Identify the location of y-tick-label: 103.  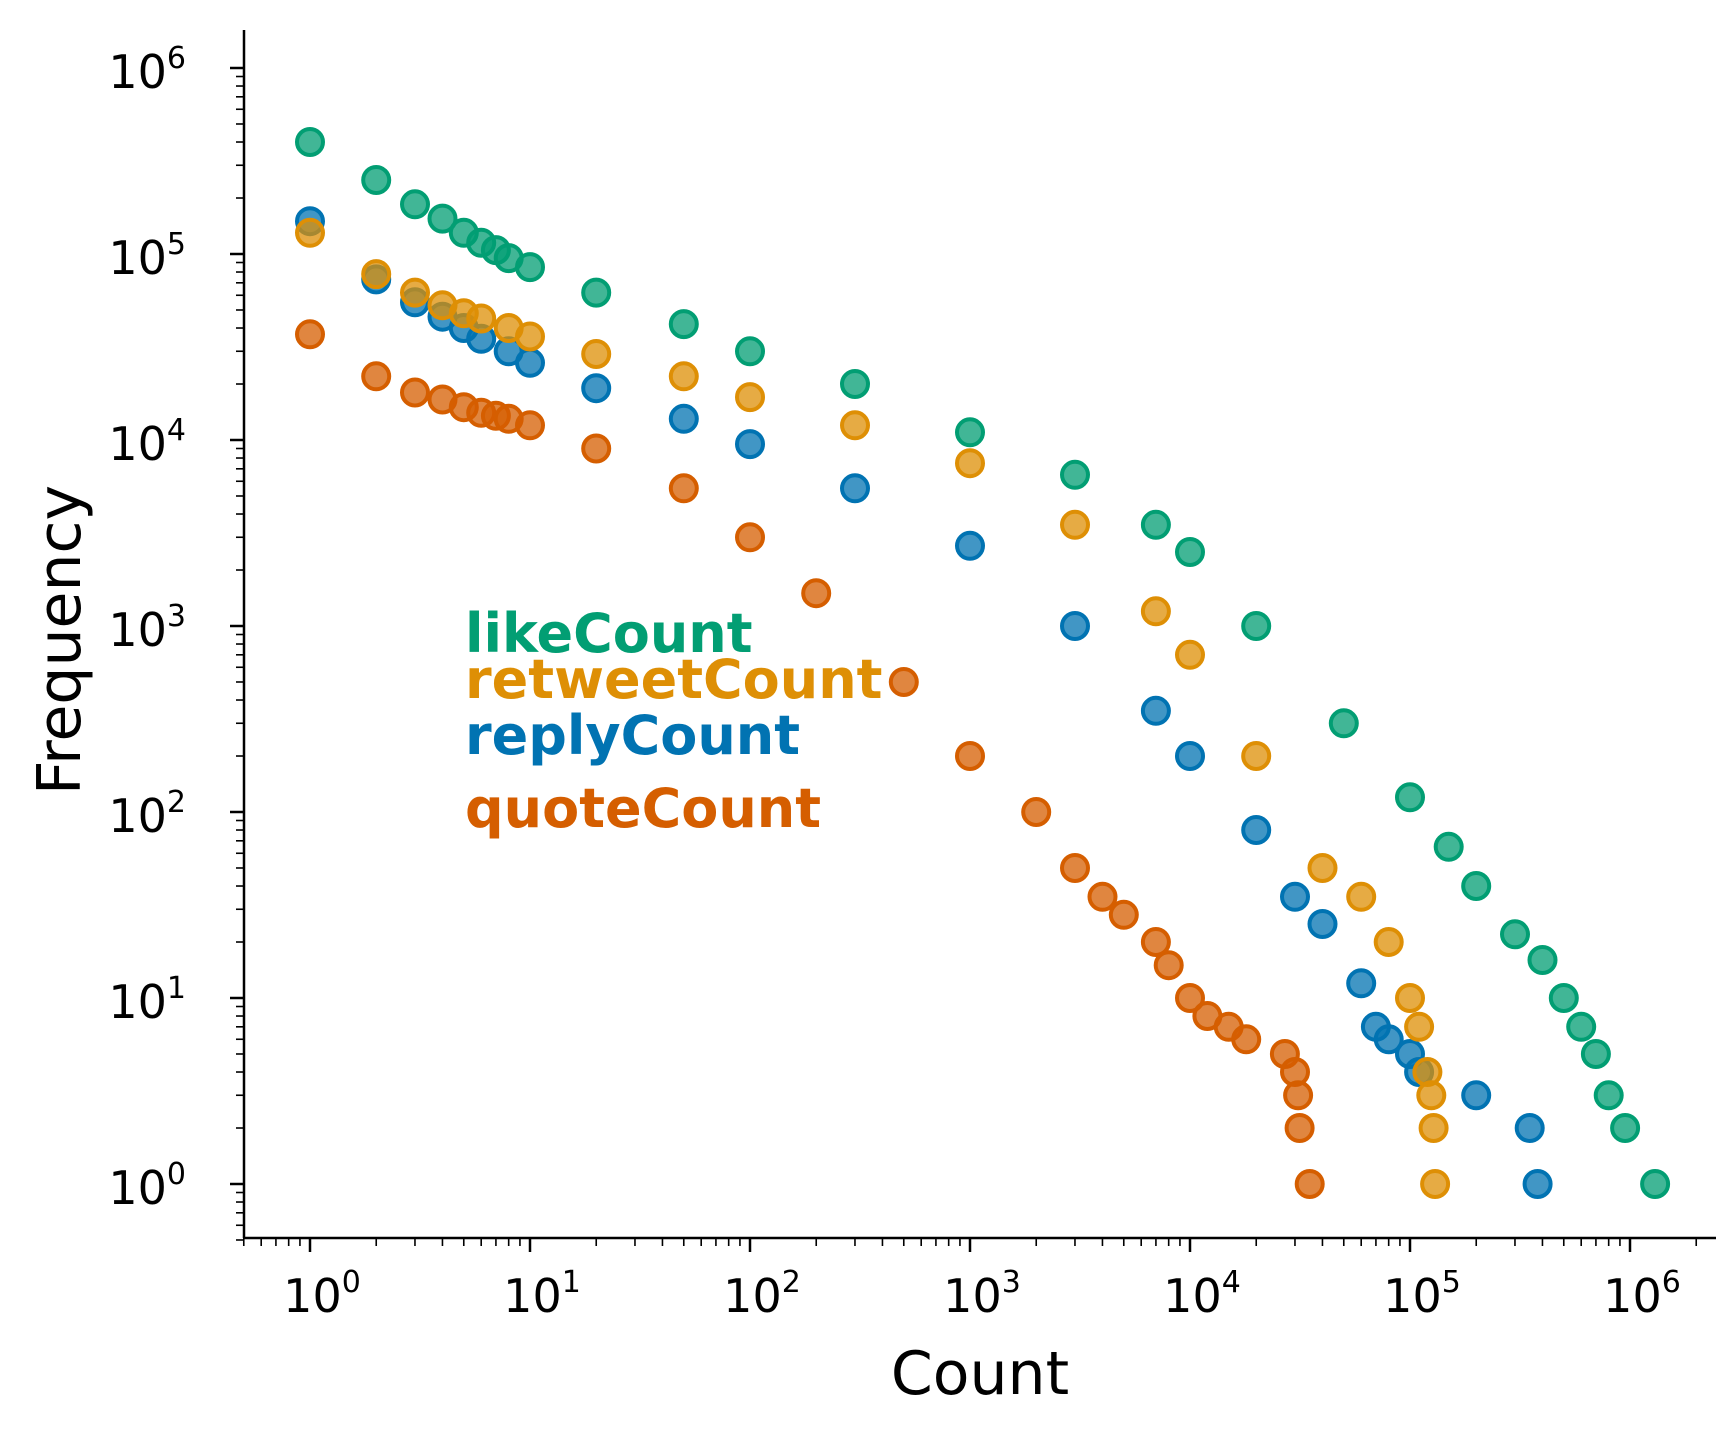
(147, 628).